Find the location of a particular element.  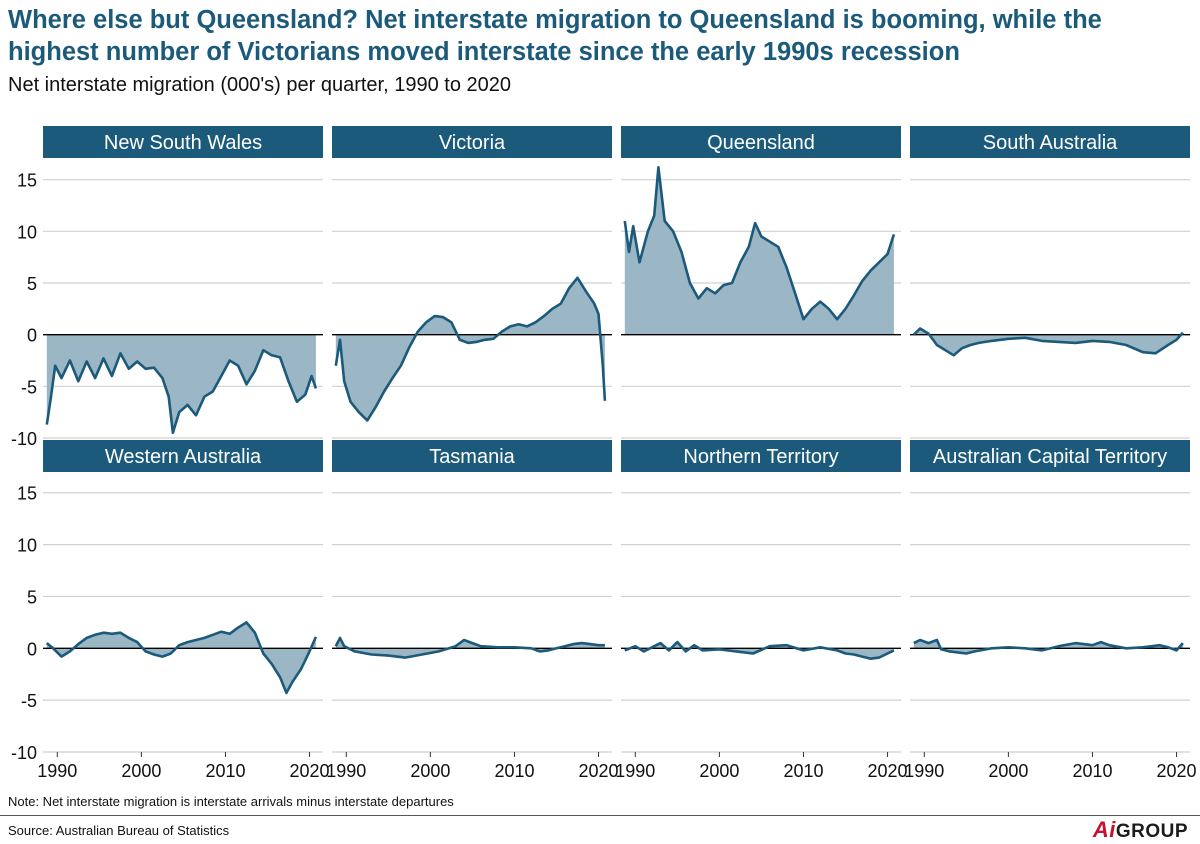

facet-label: Australian Capital Territory is located at coordinates (1050, 457).